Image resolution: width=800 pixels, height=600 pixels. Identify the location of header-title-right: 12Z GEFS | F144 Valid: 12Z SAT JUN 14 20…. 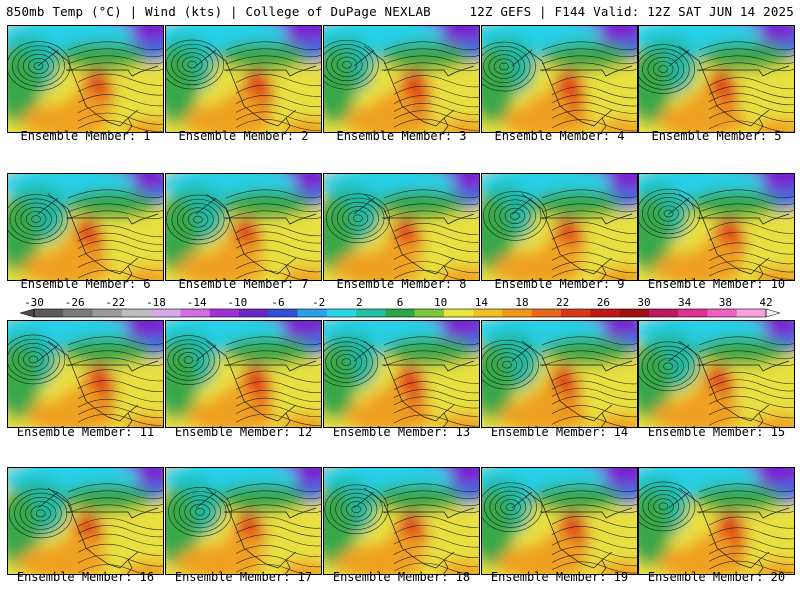
(631, 11).